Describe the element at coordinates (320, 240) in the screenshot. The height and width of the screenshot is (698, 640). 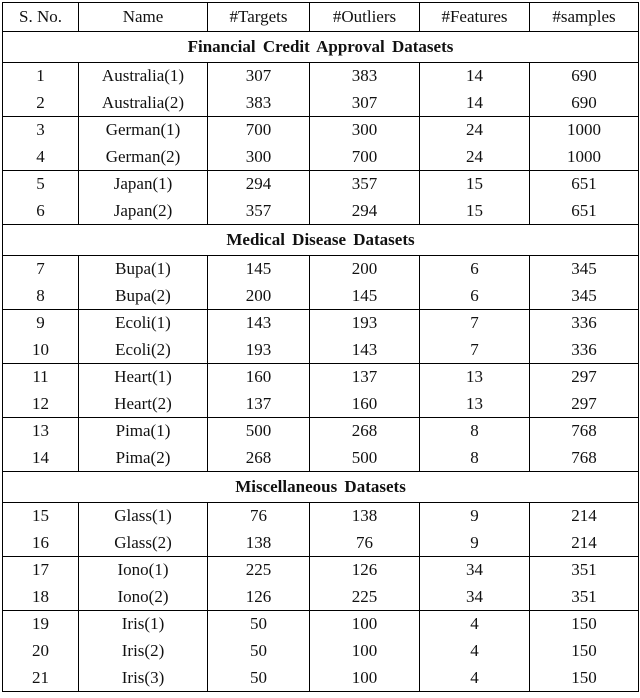
I see `section-title: Medical Disease Datasets` at that location.